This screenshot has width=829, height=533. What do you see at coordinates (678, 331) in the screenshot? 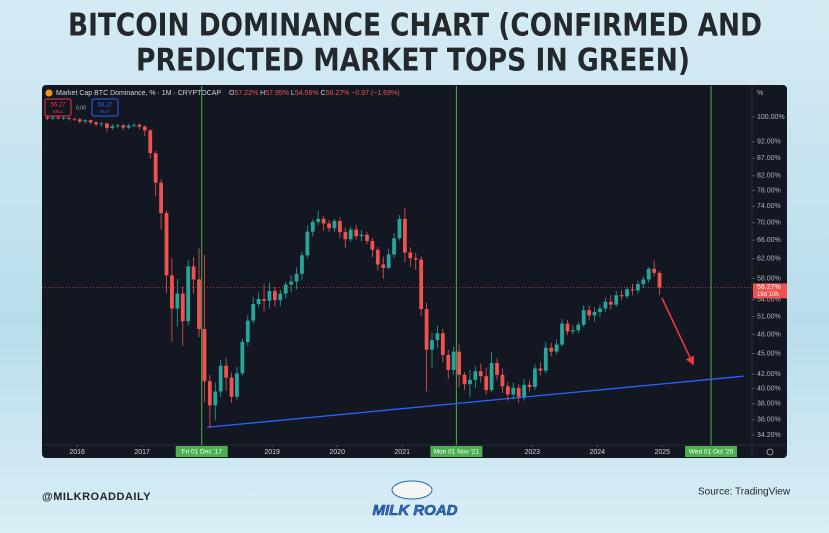
I see `arrow` at bounding box center [678, 331].